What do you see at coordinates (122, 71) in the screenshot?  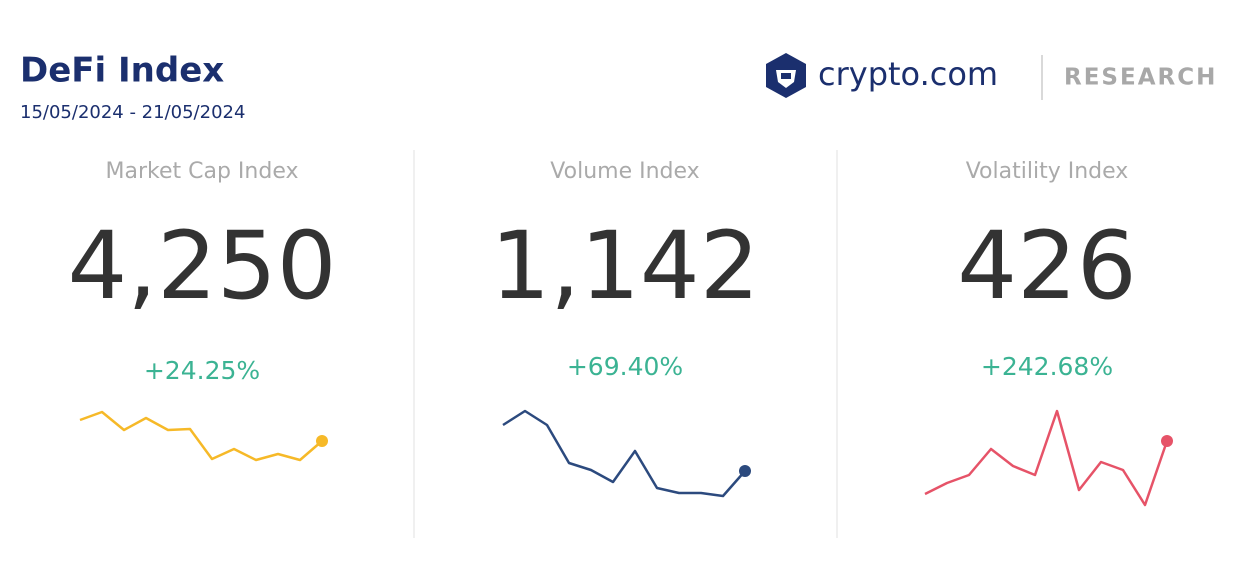 I see `title: DeFi Index` at bounding box center [122, 71].